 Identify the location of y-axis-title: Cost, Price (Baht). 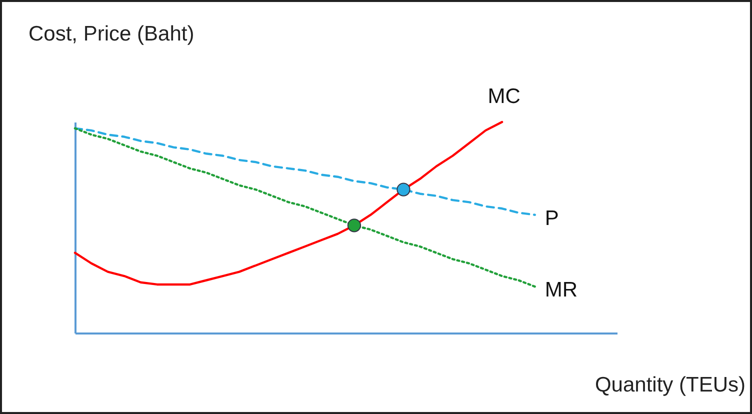
(111, 34).